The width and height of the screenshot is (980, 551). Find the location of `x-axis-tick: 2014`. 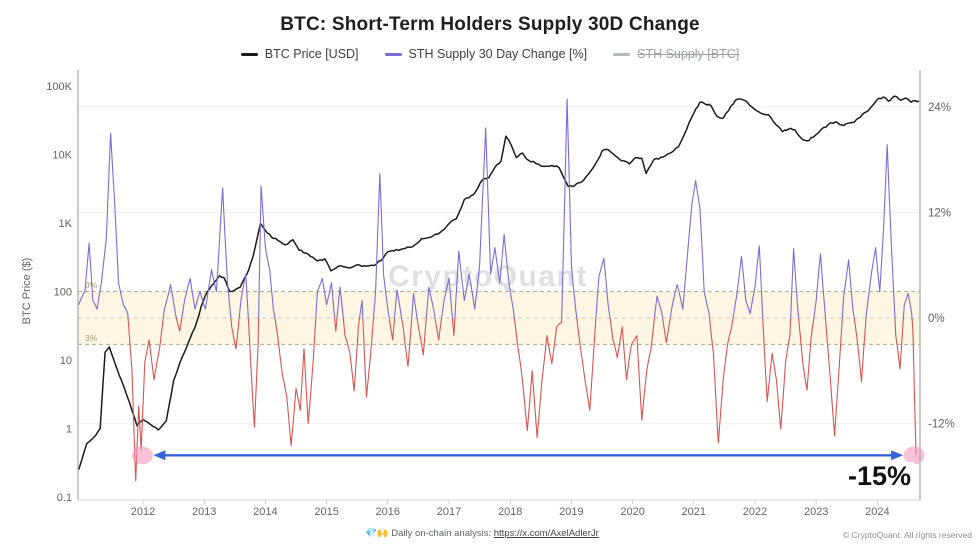

x-axis-tick: 2014 is located at coordinates (265, 512).